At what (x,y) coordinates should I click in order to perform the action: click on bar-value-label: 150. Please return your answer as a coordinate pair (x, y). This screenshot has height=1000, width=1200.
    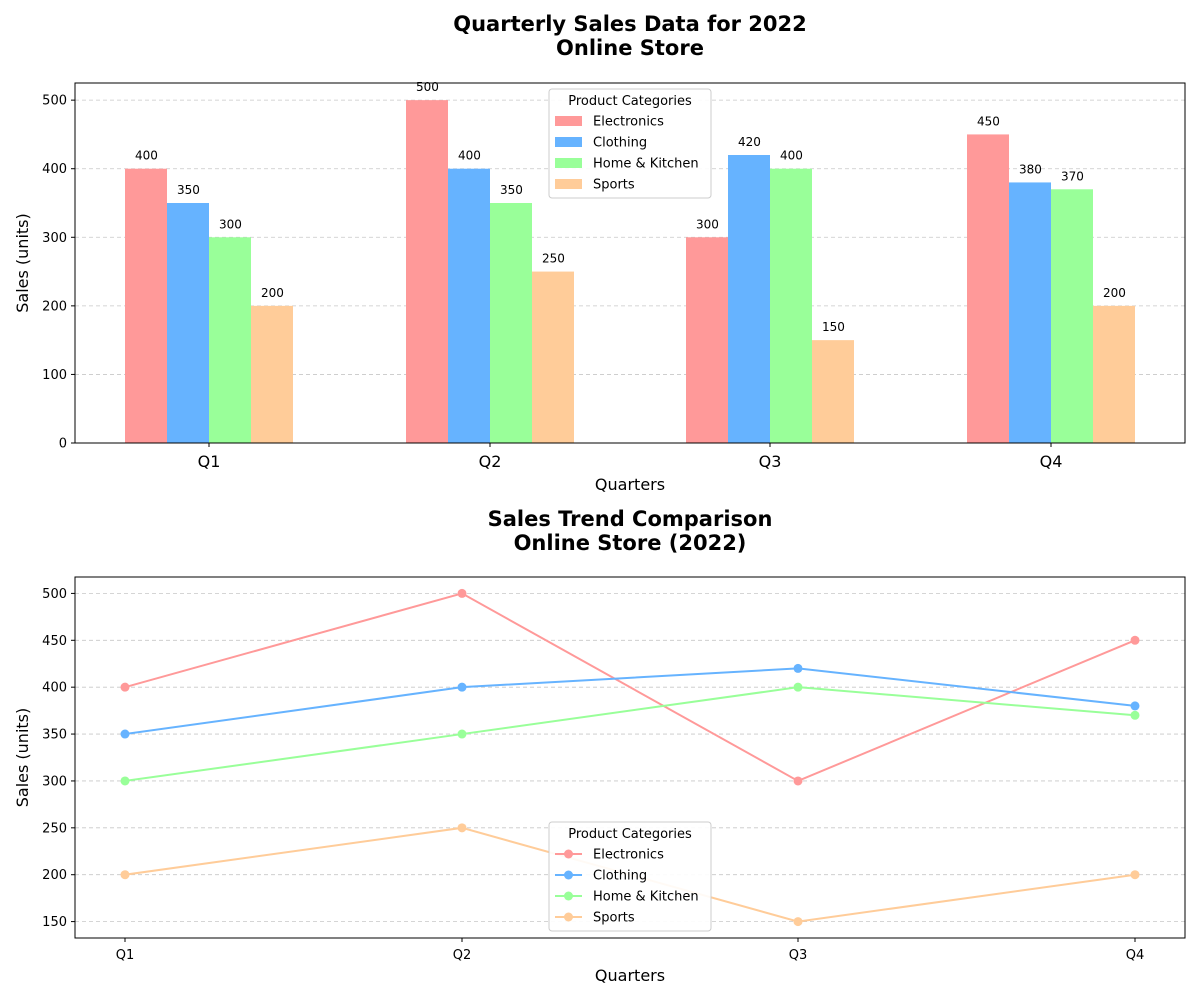
    Looking at the image, I should click on (833, 327).